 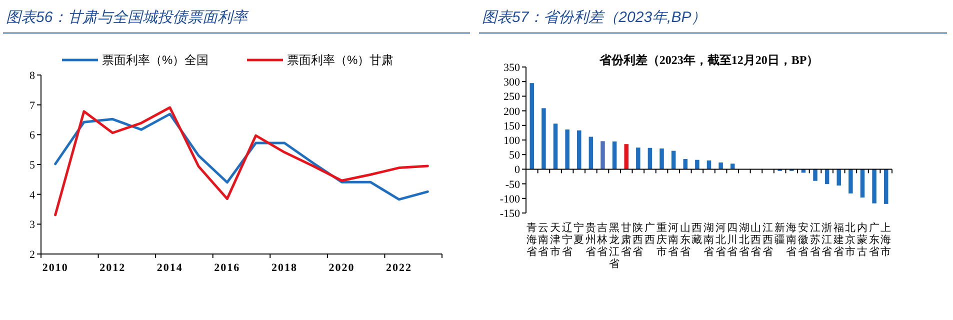 What do you see at coordinates (512, 126) in the screenshot?
I see `y-tick-label: 150` at bounding box center [512, 126].